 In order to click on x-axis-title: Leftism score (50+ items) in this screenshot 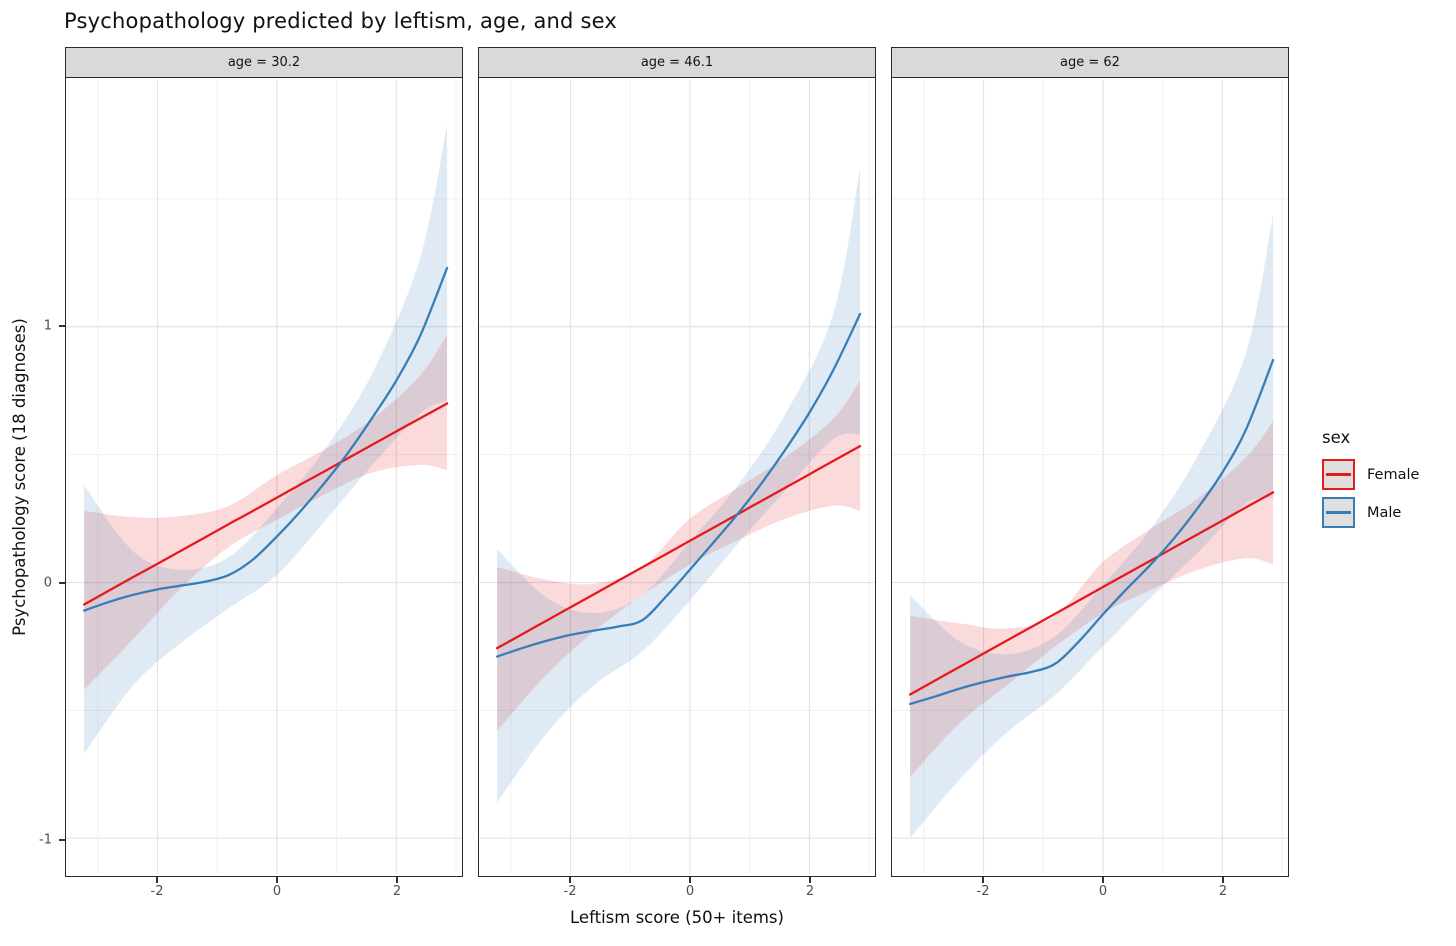, I will do `click(677, 917)`.